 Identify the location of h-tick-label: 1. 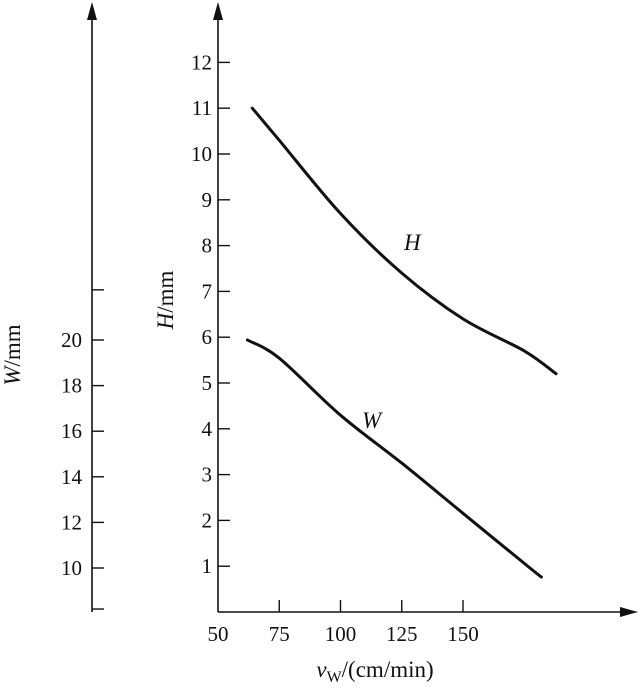
(207, 566).